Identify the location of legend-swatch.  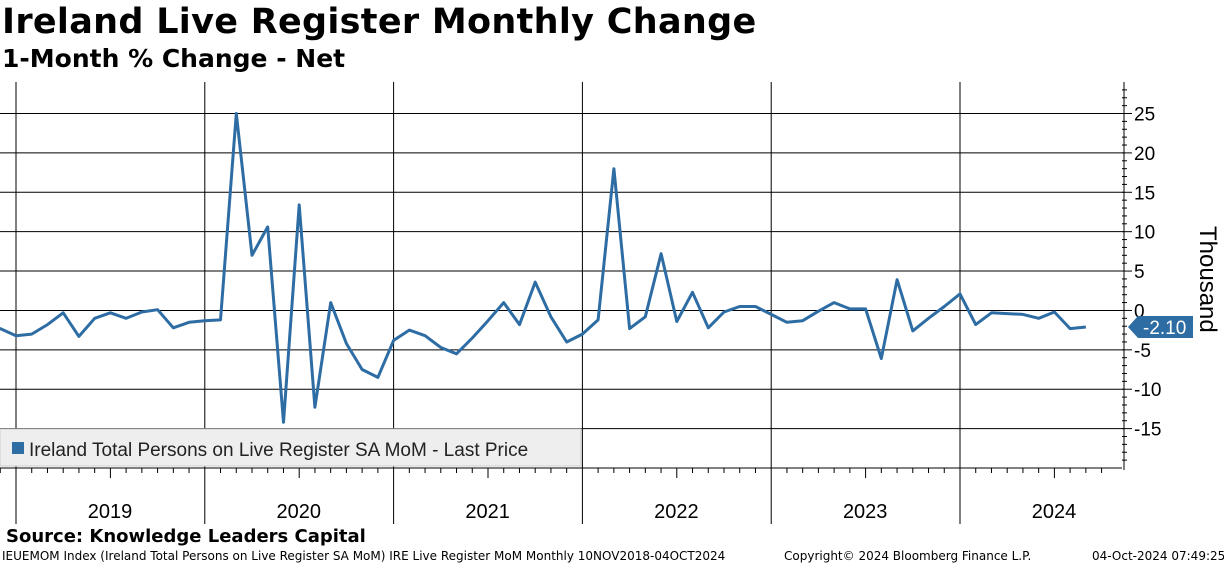
(18, 448).